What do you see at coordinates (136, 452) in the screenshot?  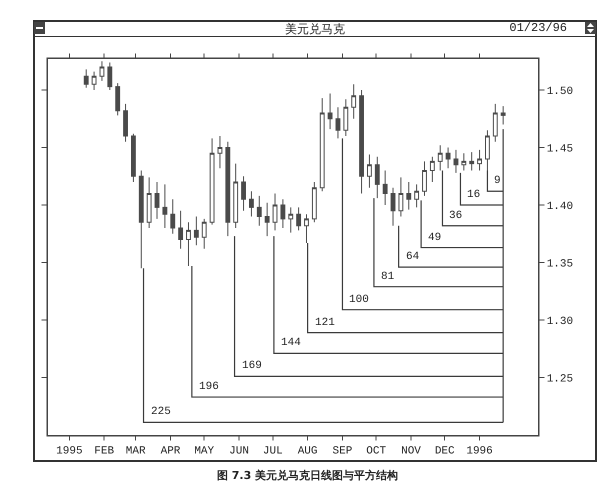 I see `x-tick-label: MAR` at bounding box center [136, 452].